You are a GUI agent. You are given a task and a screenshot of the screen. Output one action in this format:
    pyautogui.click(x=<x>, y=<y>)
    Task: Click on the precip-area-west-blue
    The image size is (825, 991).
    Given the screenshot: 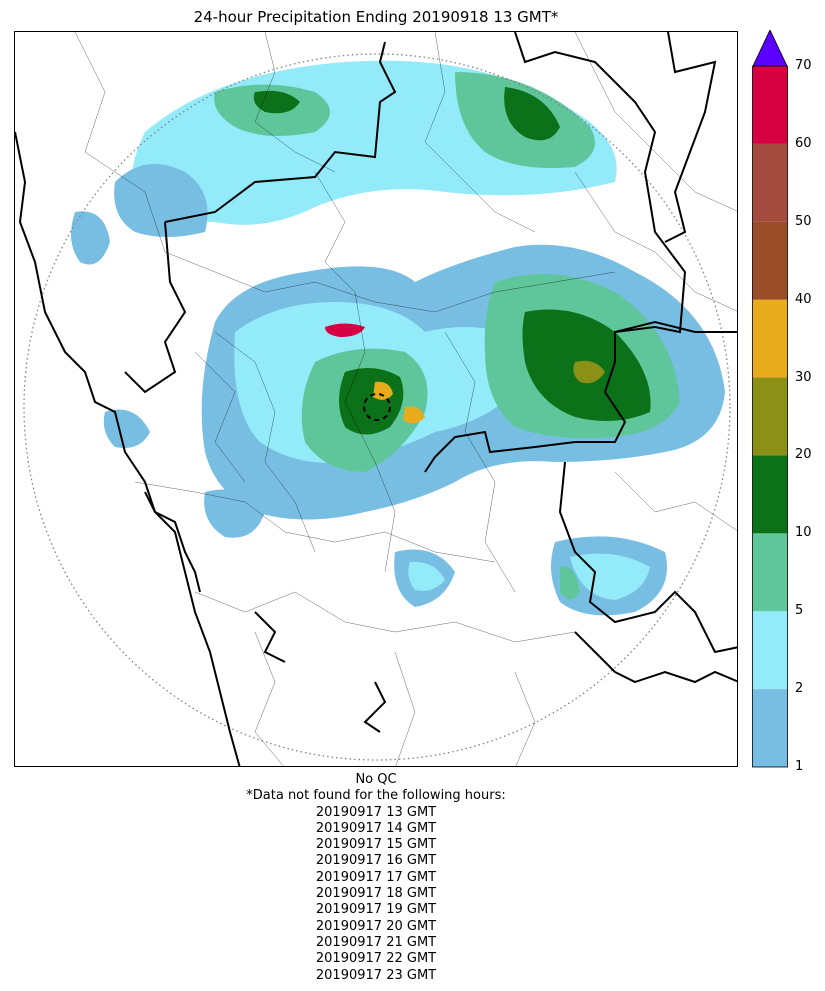 What is the action you would take?
    pyautogui.click(x=90, y=238)
    